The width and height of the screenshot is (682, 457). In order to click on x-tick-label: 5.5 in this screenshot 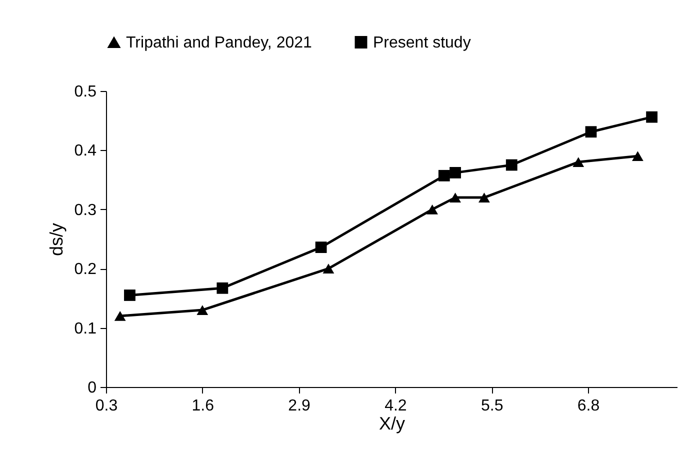, I will do `click(492, 406)`.